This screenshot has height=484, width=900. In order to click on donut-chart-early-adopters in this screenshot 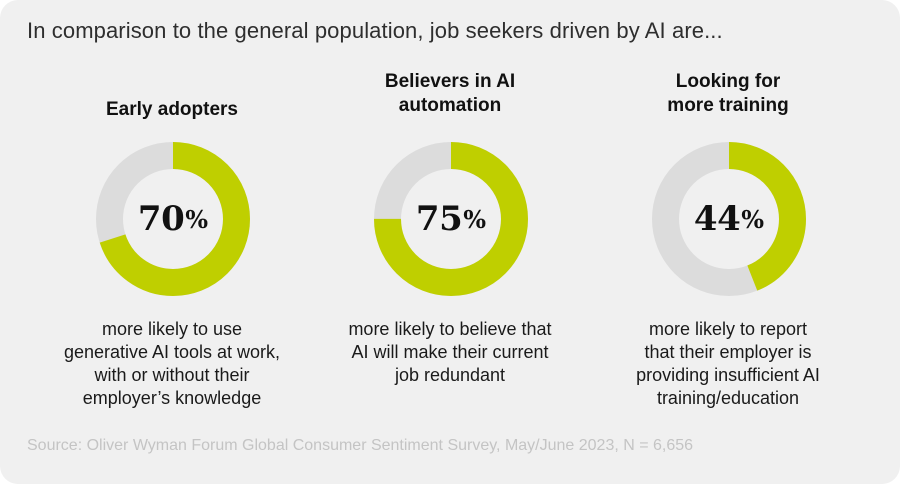, I will do `click(173, 219)`.